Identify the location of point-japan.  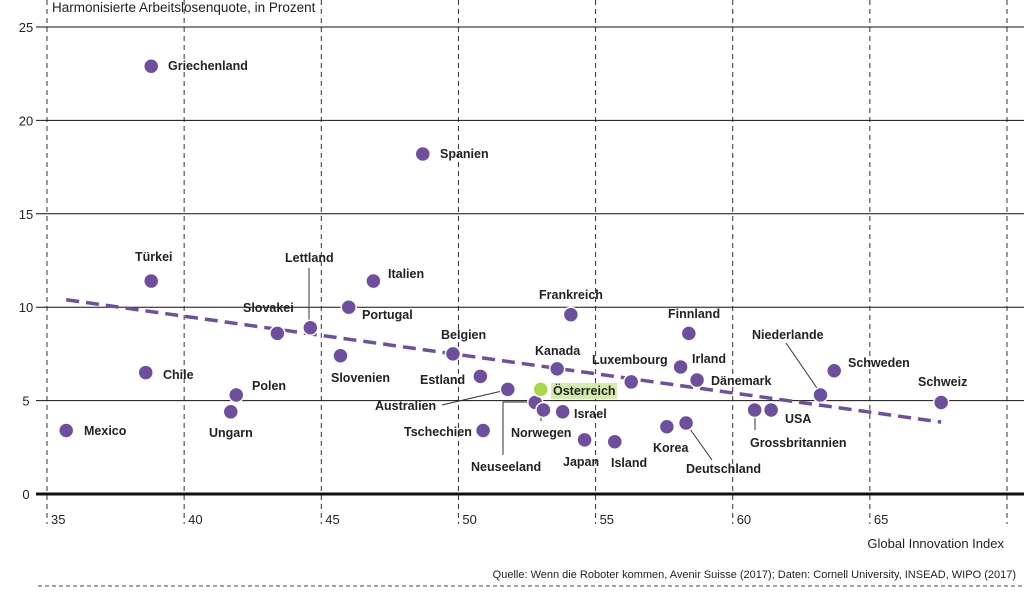
(584, 440).